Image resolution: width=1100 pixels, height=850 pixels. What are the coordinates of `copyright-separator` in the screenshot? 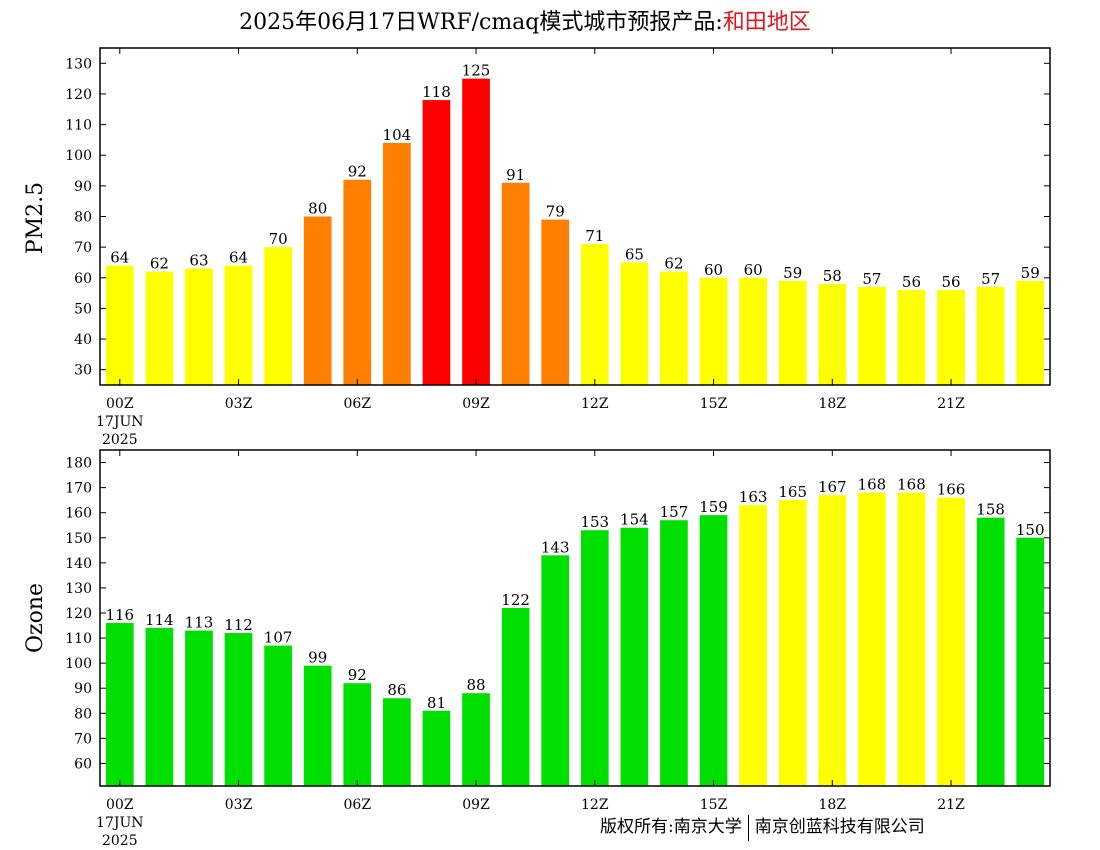 It's located at (748, 827).